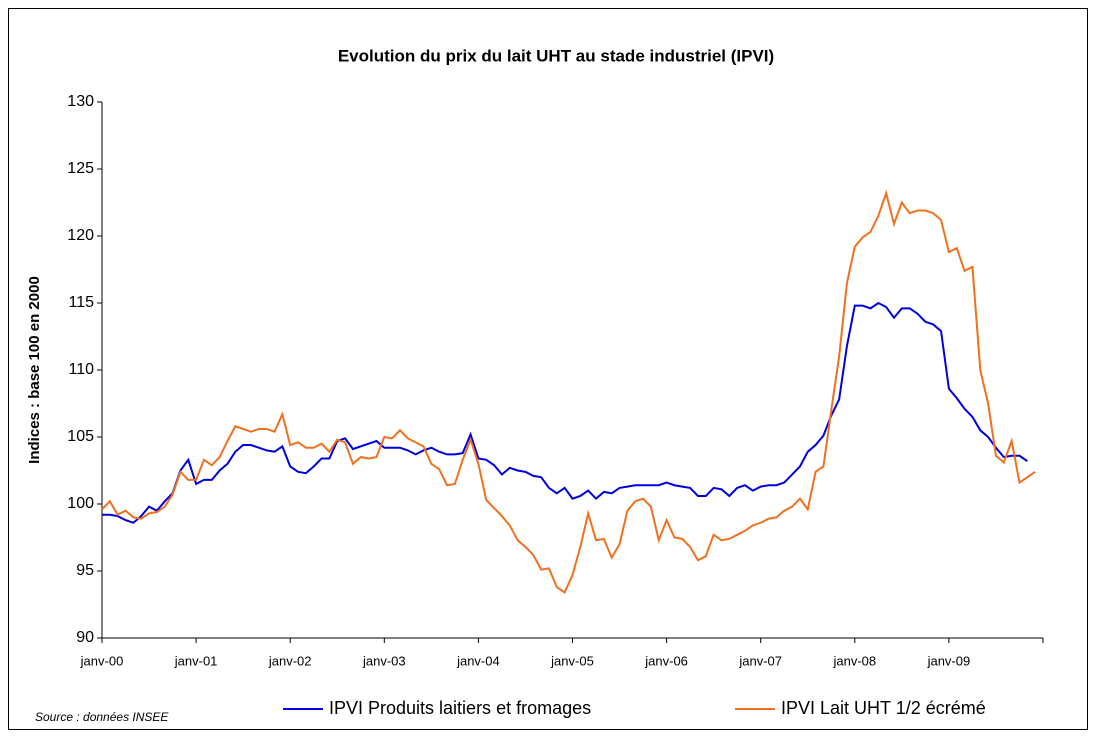  I want to click on x-tick-label: janv-05, so click(572, 660).